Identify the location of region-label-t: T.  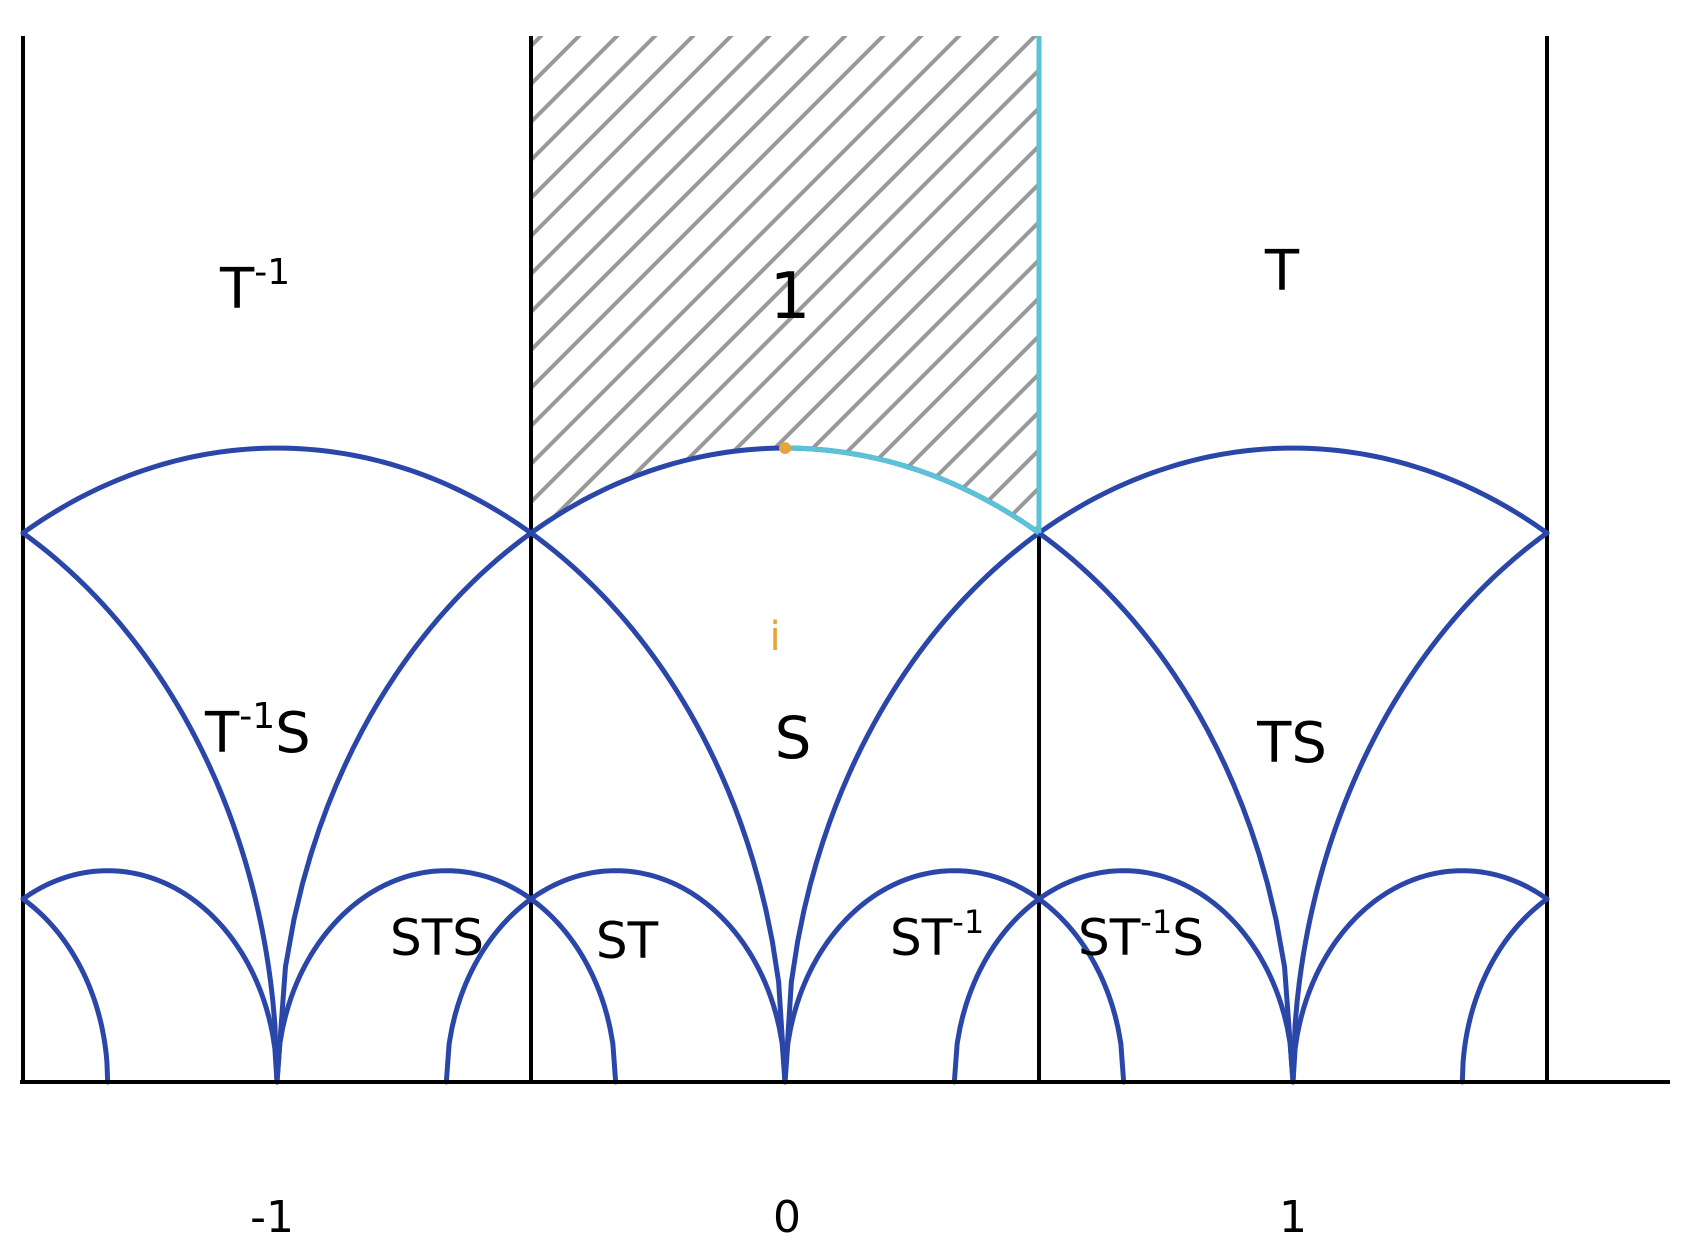
(1282, 271).